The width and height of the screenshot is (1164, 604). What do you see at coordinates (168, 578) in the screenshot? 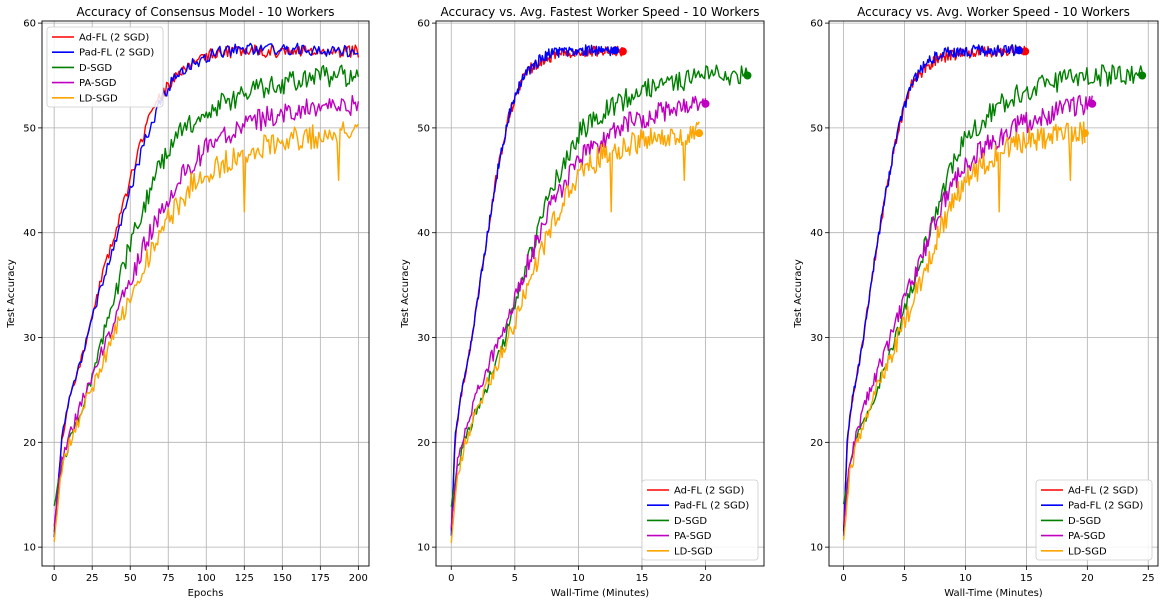
I see `x-tick-label: 75` at bounding box center [168, 578].